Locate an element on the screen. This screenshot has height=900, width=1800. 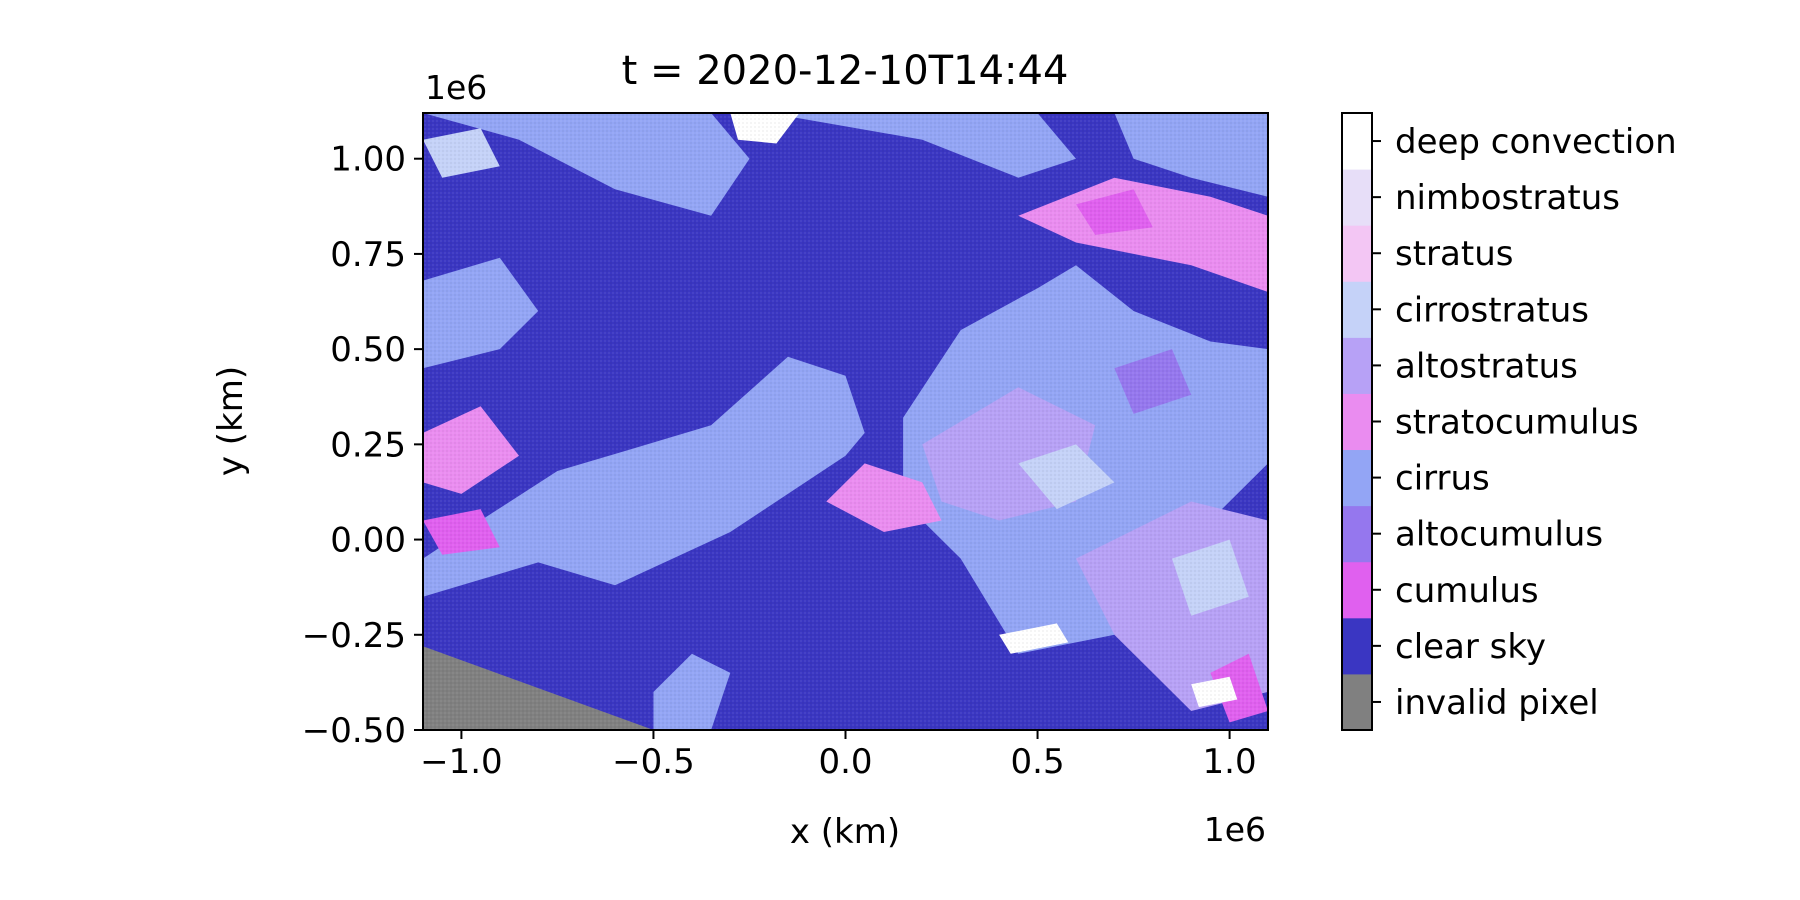
y-tick-label: 0.75 is located at coordinates (368, 255).